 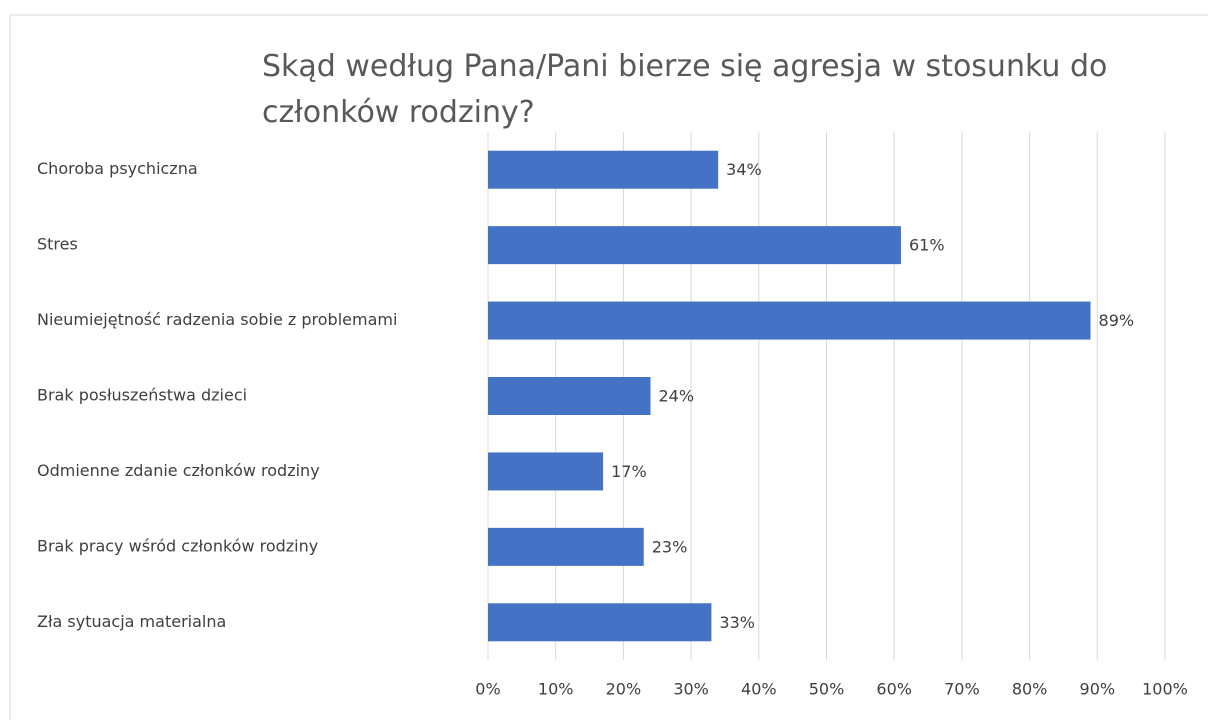 I want to click on x-tick-label: 10%, so click(x=556, y=689).